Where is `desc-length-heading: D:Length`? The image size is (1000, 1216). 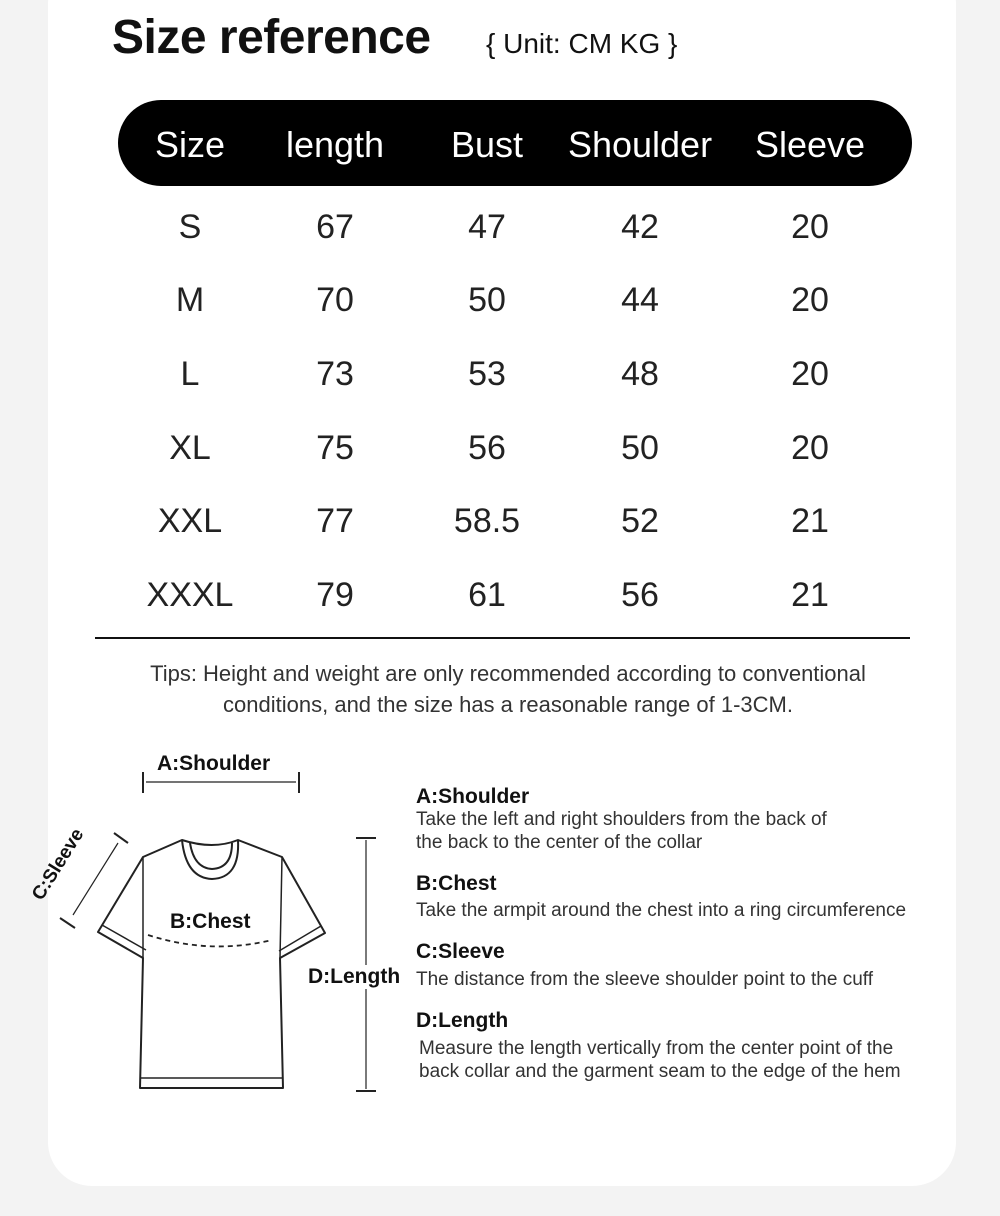 desc-length-heading: D:Length is located at coordinates (462, 1020).